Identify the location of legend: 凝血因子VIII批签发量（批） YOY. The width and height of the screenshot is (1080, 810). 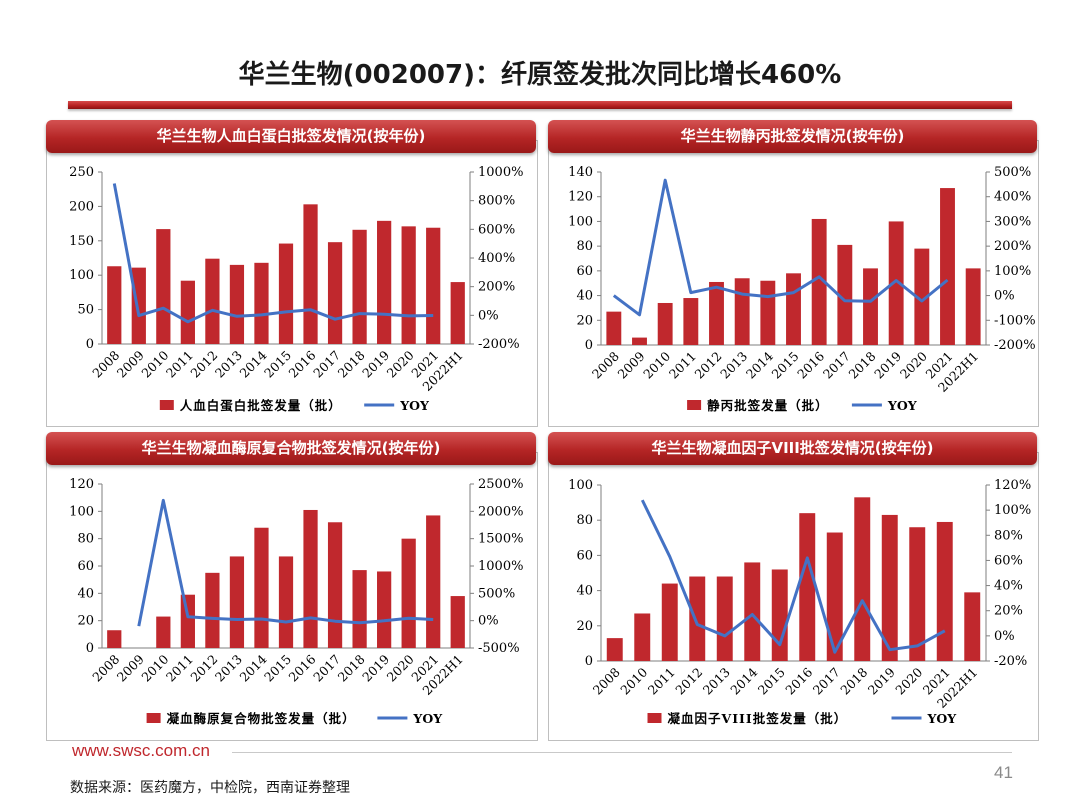
(802, 718).